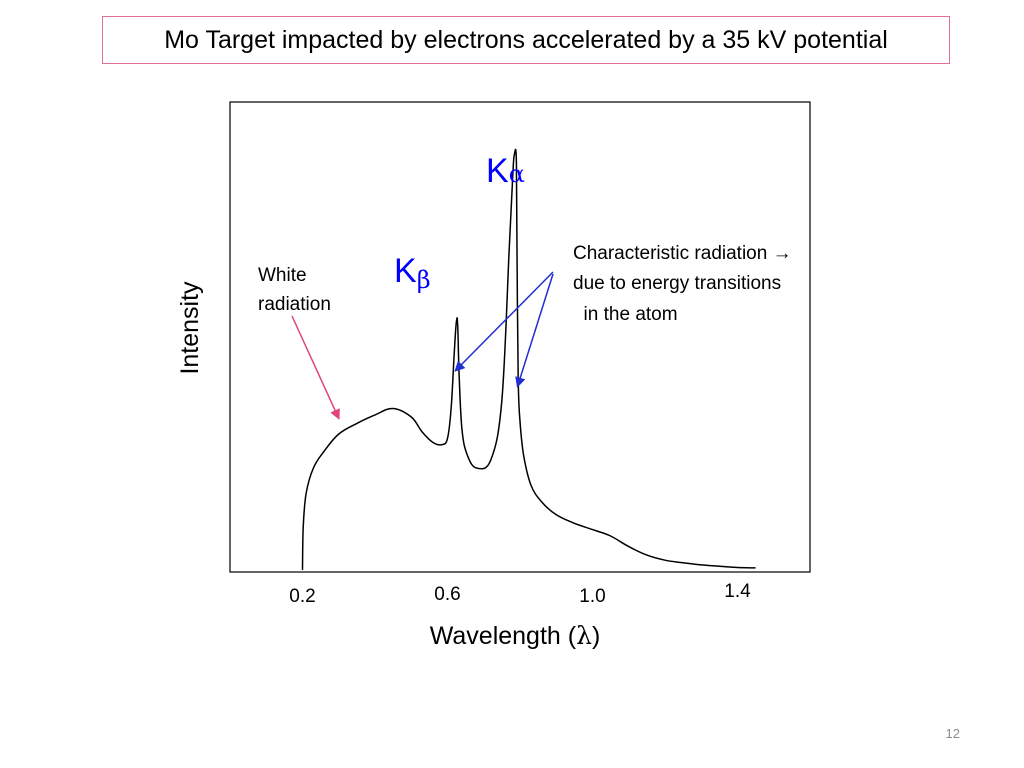 The width and height of the screenshot is (1024, 768). I want to click on white-radiation-arrow, so click(315, 367).